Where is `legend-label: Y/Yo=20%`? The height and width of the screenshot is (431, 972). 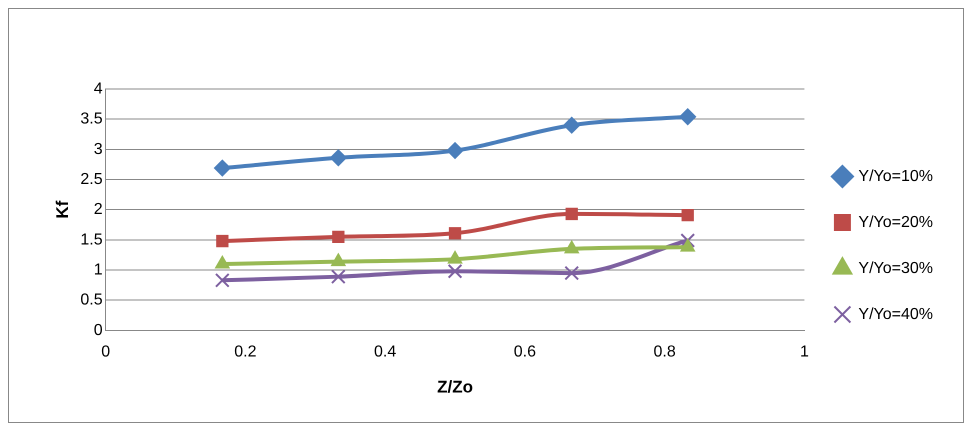
legend-label: Y/Yo=20% is located at coordinates (896, 222).